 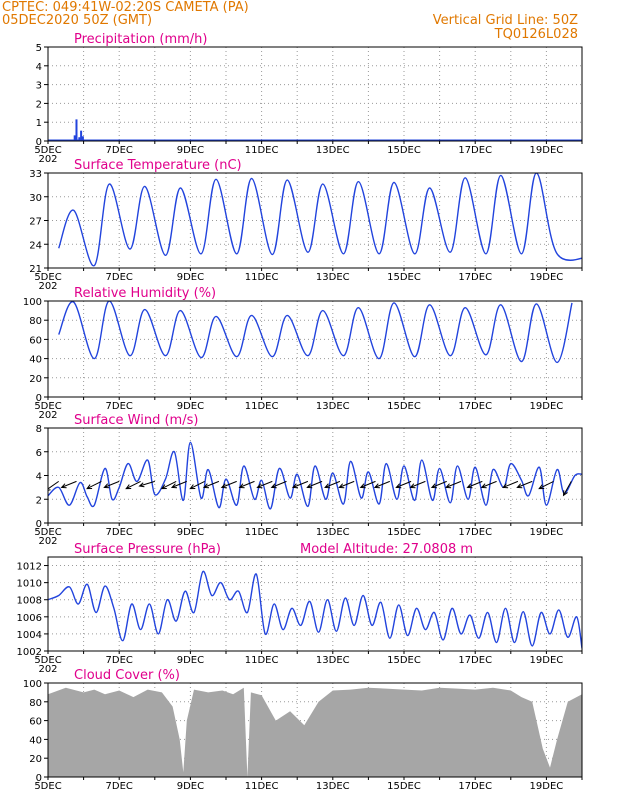 I want to click on relative-humidity-data, so click(x=315, y=332).